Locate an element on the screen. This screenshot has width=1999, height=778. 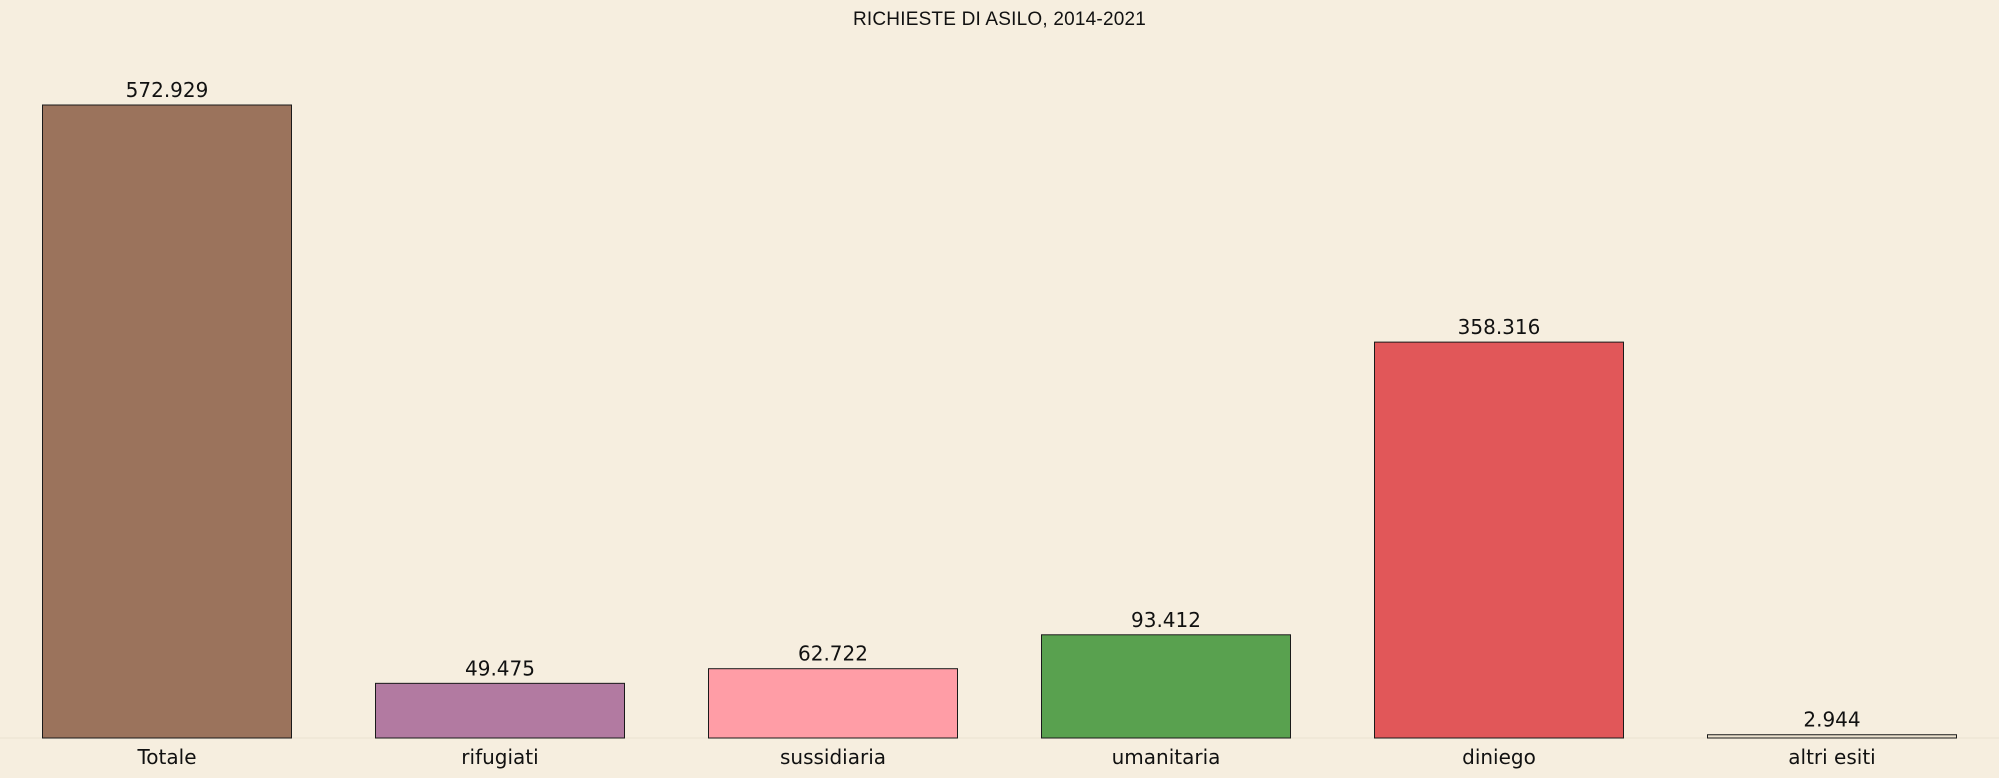
category-label-rifugiati: rifugiati is located at coordinates (499, 757).